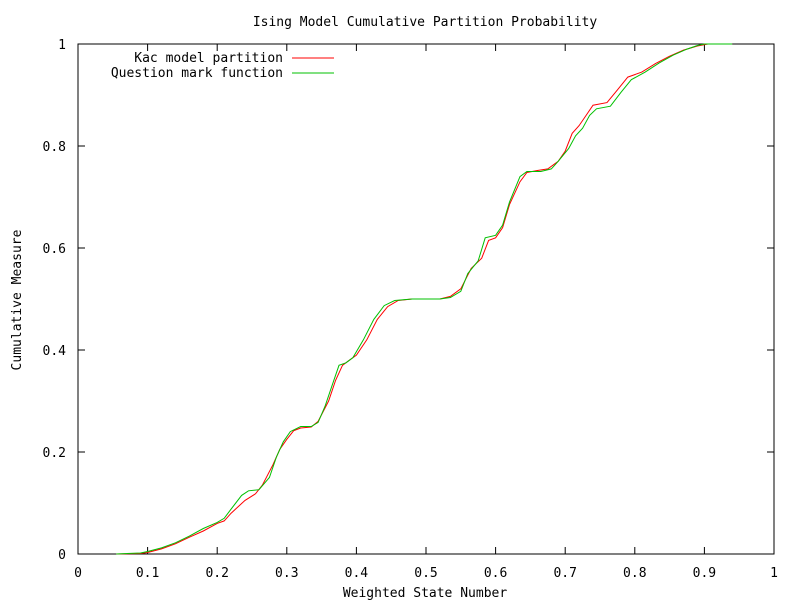  What do you see at coordinates (54, 147) in the screenshot?
I see `y-tick-label: 0.8` at bounding box center [54, 147].